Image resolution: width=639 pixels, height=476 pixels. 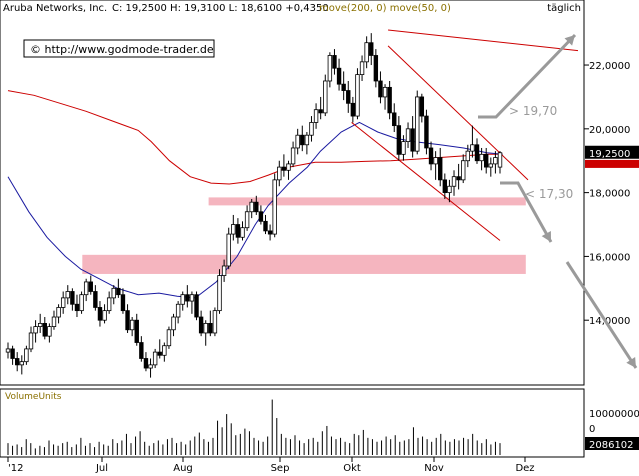 What do you see at coordinates (609, 321) in the screenshot?
I see `y-tick-label: 14,0000` at bounding box center [609, 321].